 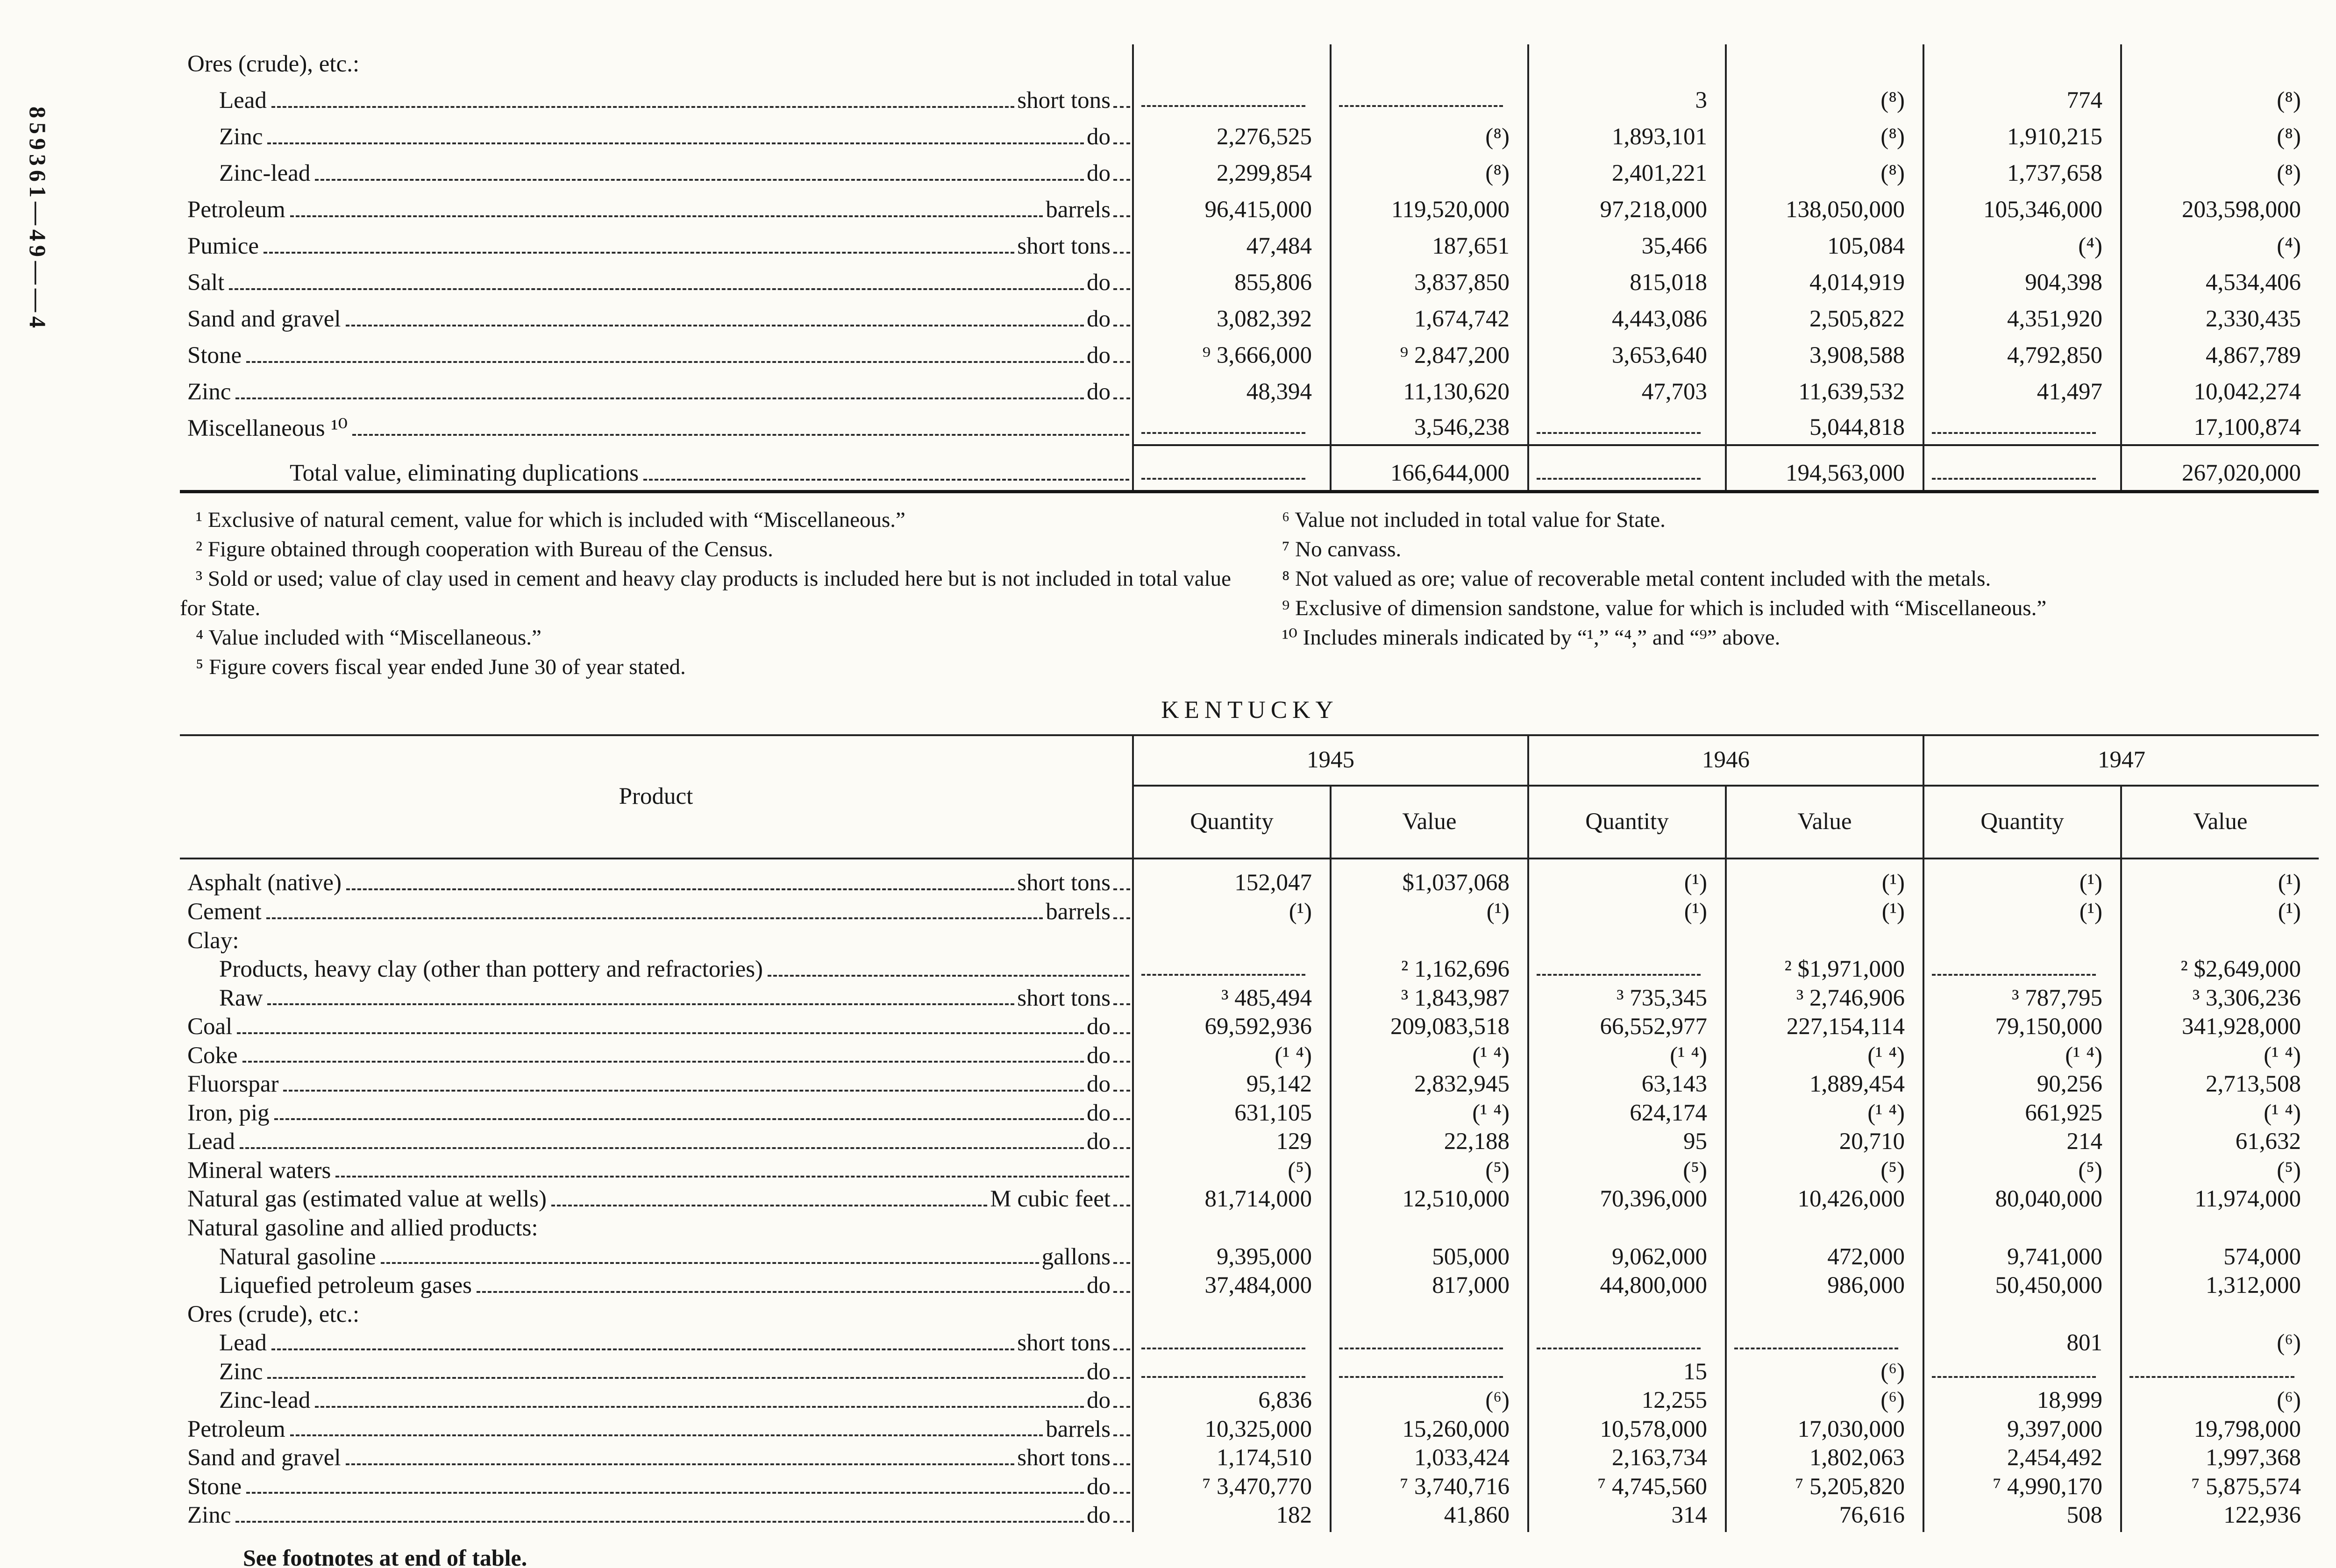 What do you see at coordinates (2219, 281) in the screenshot?
I see `value-cell: 4,534,406` at bounding box center [2219, 281].